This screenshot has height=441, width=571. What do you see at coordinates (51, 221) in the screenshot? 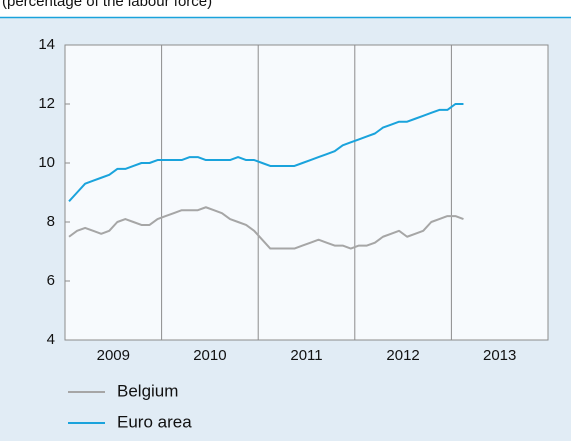
I see `y-tick-label: 8` at bounding box center [51, 221].